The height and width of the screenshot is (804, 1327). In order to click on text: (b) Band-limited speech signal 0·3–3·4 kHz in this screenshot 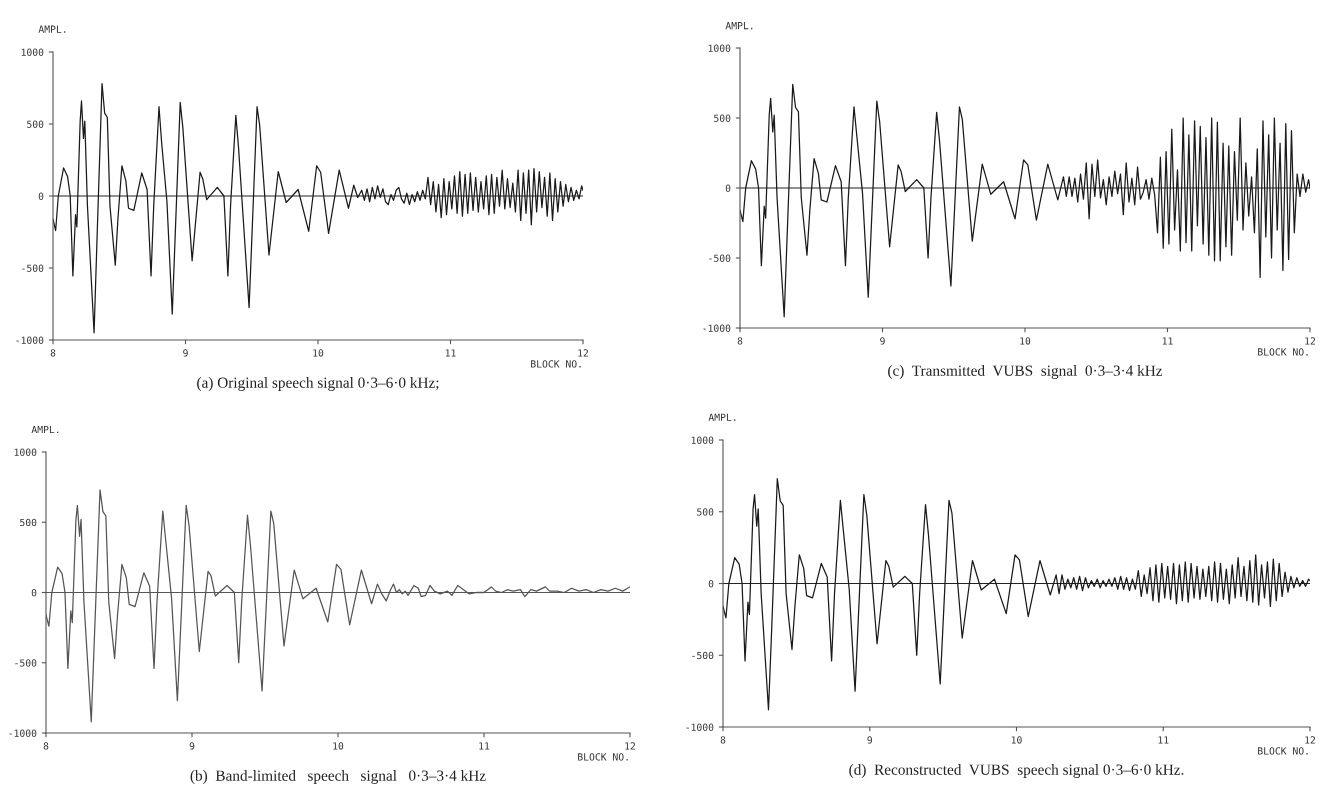, I will do `click(338, 777)`.